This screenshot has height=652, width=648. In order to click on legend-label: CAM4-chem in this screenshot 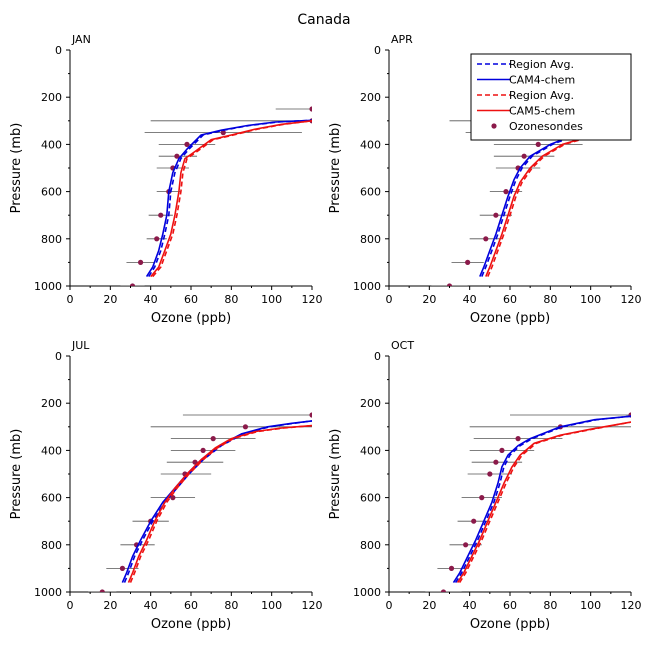, I will do `click(542, 80)`.